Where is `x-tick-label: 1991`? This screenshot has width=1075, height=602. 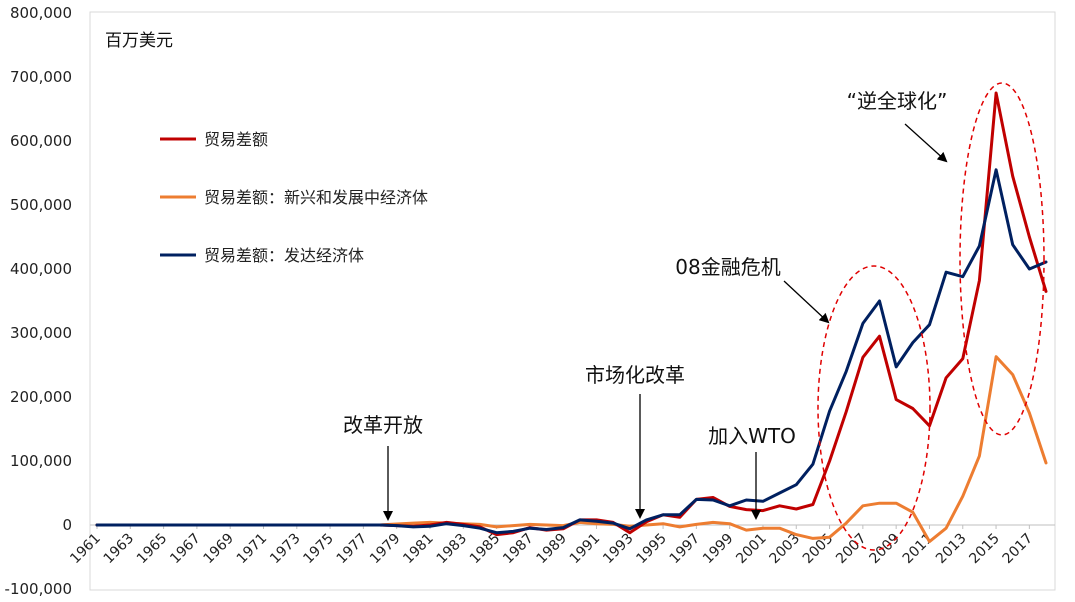 x-tick-label: 1991 is located at coordinates (585, 549).